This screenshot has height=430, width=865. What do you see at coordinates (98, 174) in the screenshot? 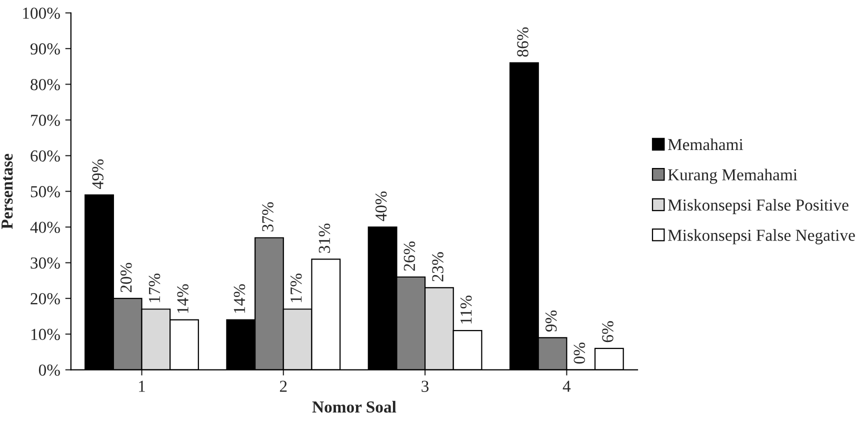
I see `data-label: 49%` at bounding box center [98, 174].